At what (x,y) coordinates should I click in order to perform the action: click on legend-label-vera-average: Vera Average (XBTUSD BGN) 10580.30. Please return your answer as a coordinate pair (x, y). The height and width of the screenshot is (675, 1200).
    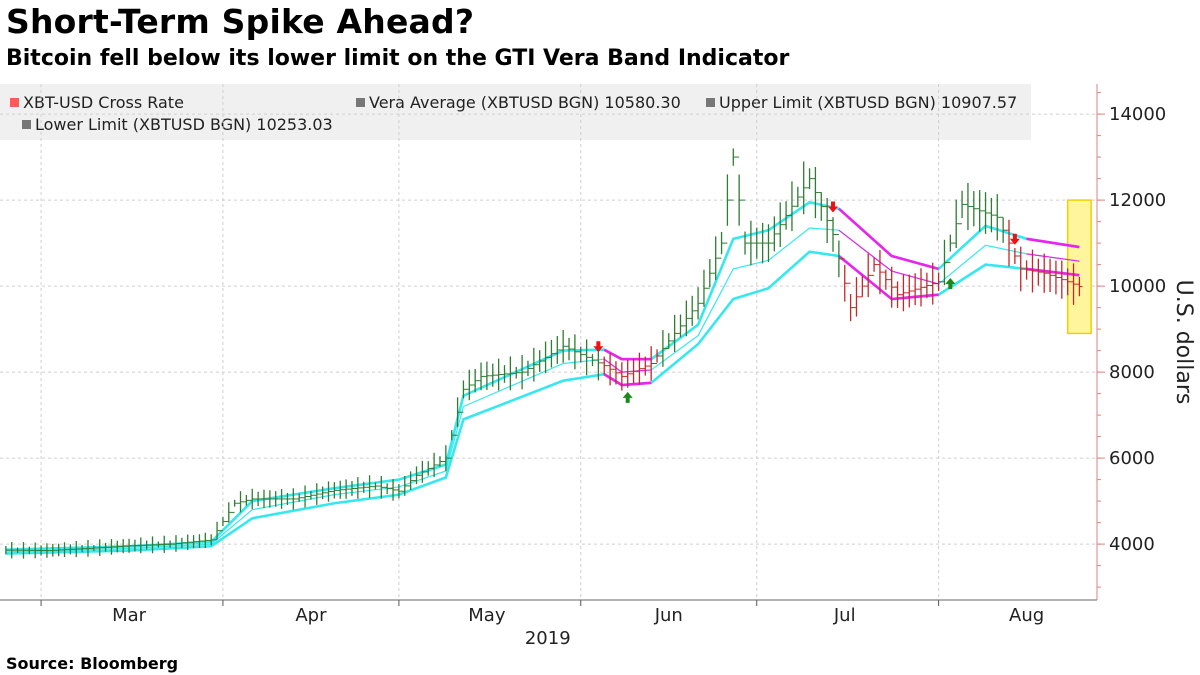
    Looking at the image, I should click on (525, 102).